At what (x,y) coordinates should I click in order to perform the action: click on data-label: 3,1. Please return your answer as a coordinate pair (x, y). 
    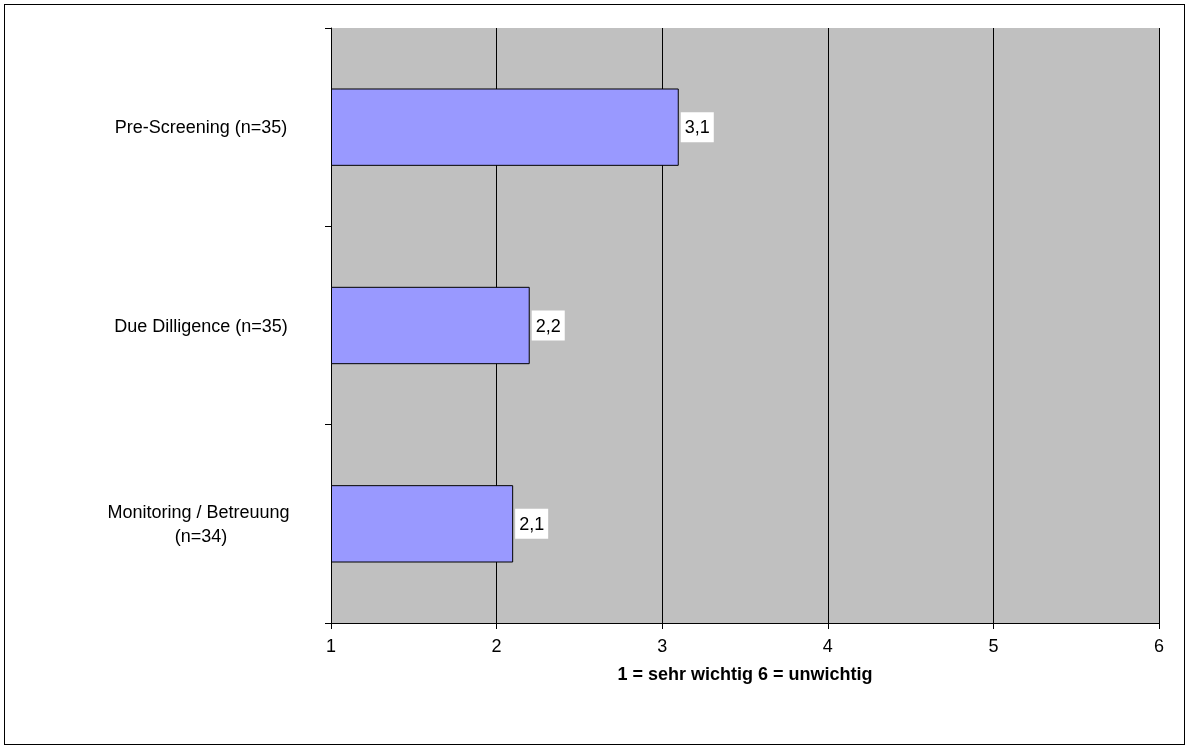
    Looking at the image, I should click on (697, 127).